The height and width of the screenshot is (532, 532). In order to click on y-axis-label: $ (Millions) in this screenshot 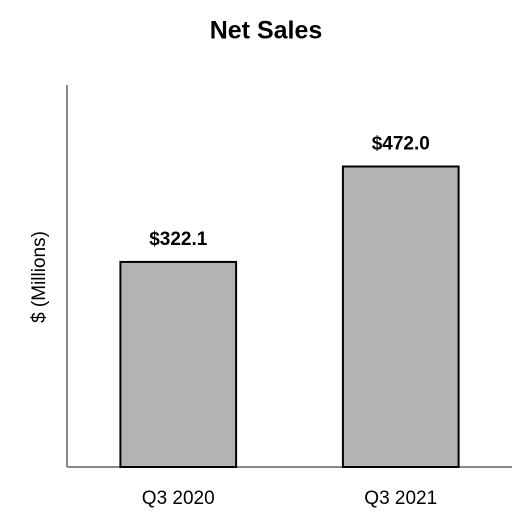, I will do `click(39, 277)`.